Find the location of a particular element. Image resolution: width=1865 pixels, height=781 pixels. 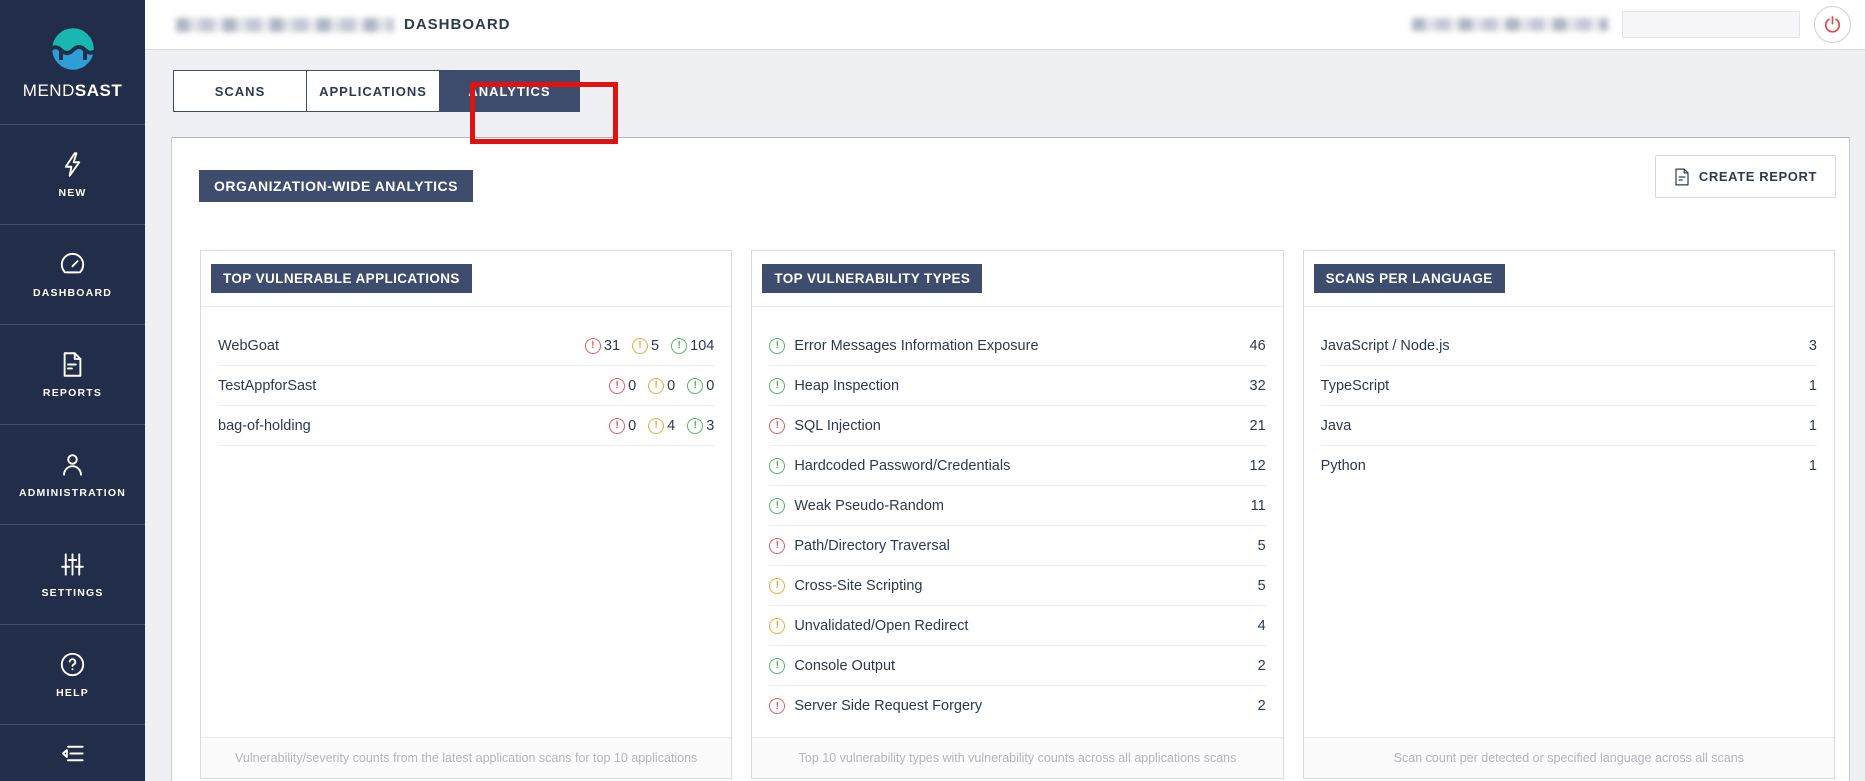

vulnerability-type-name: SQL Injection is located at coordinates (837, 425).